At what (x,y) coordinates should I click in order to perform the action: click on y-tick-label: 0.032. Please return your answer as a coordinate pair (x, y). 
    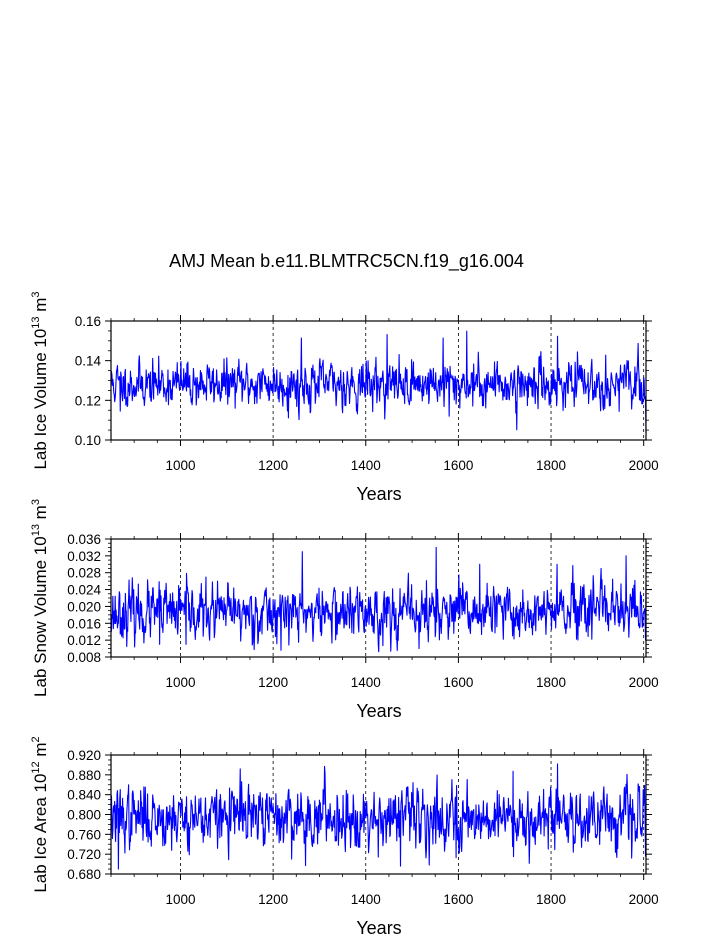
    Looking at the image, I should click on (84, 556).